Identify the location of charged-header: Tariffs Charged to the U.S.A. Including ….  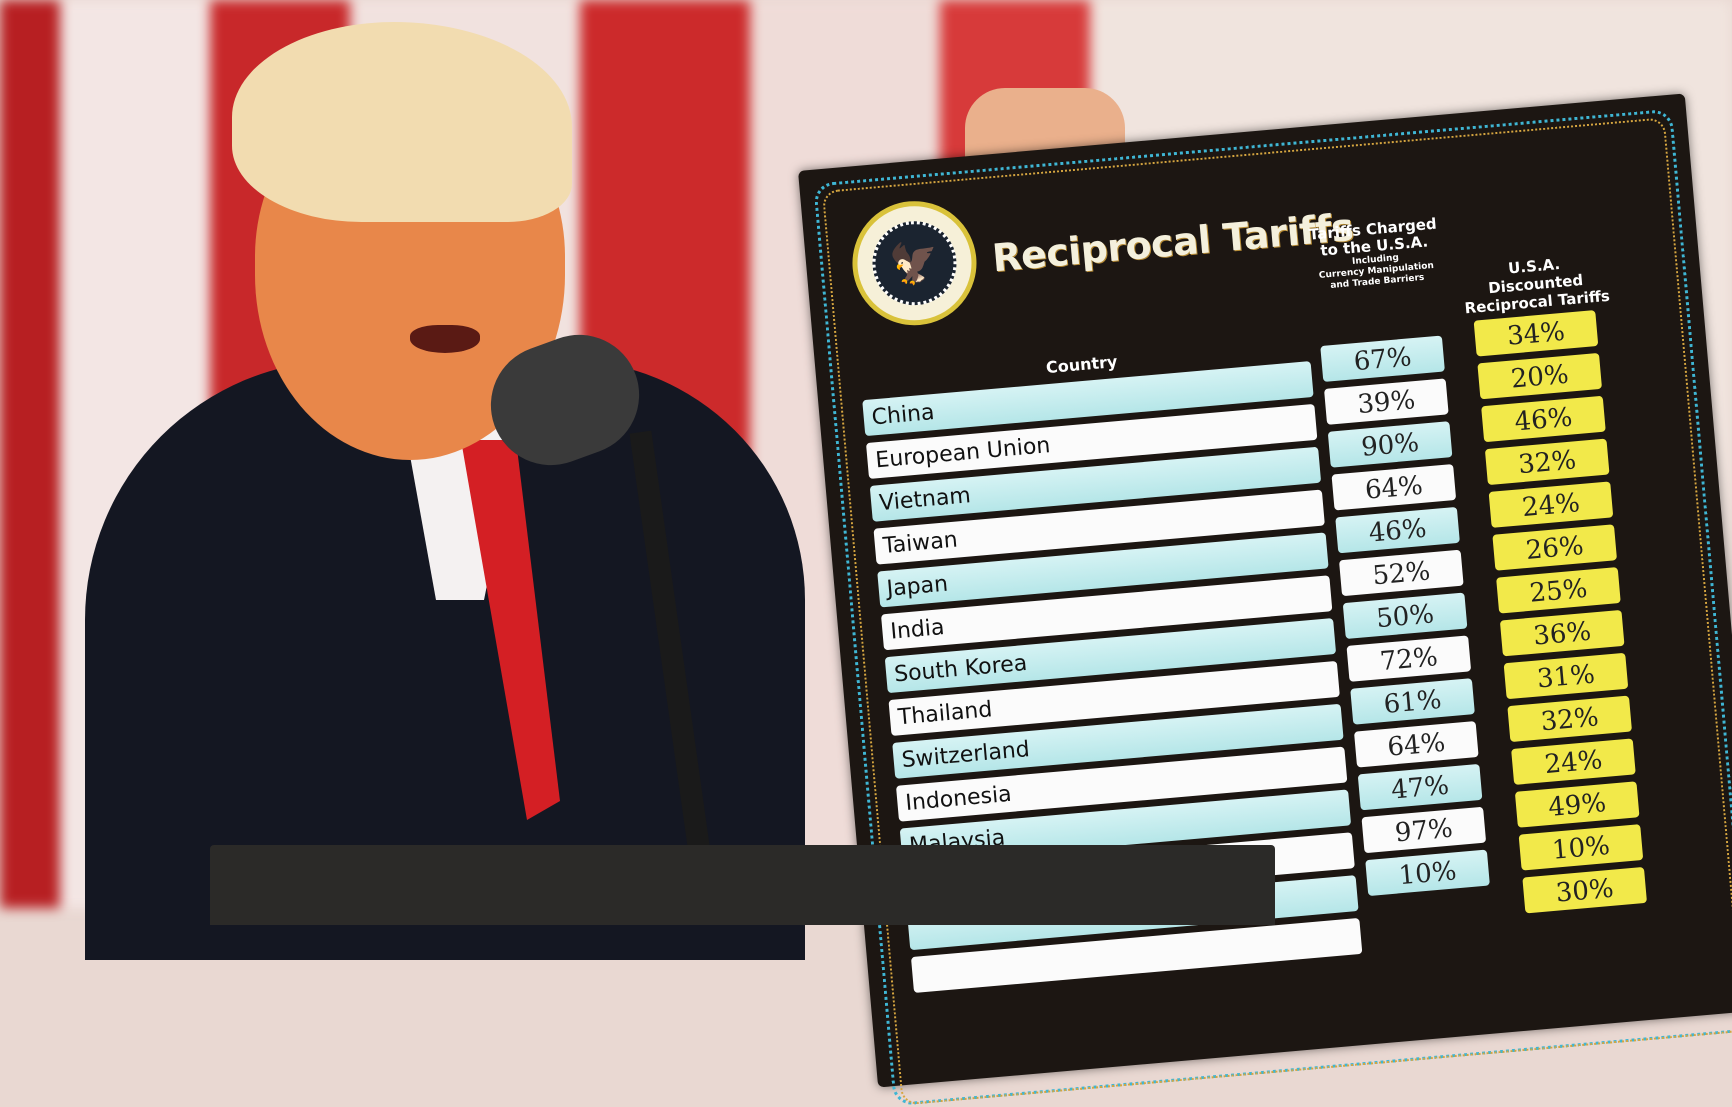
(1375, 254).